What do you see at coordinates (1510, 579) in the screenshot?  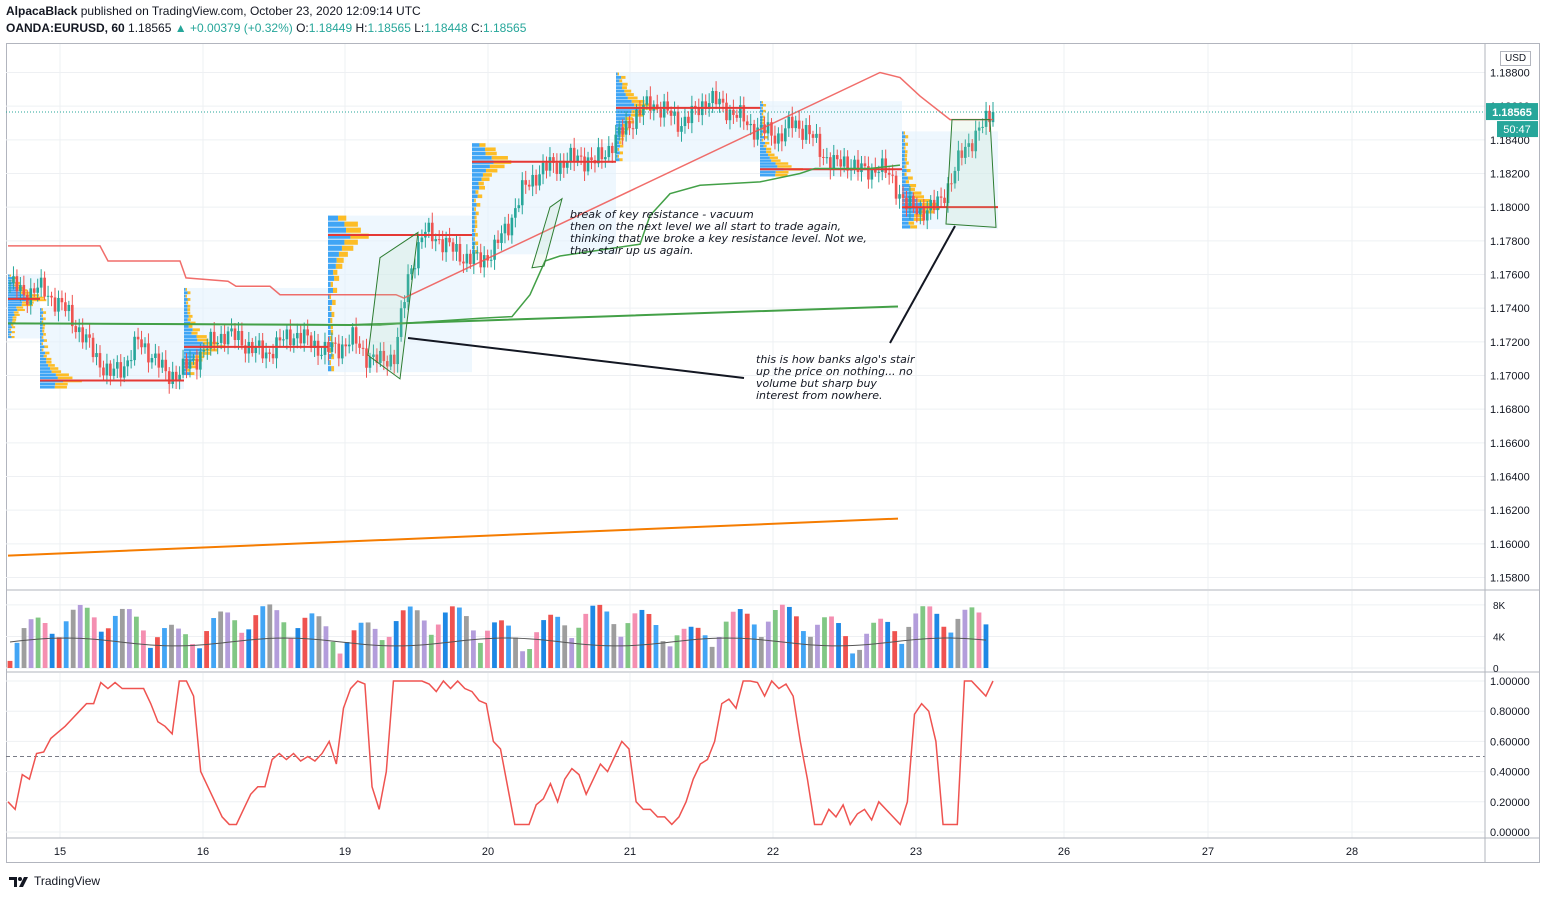 I see `y-tick-label: 1.15800` at bounding box center [1510, 579].